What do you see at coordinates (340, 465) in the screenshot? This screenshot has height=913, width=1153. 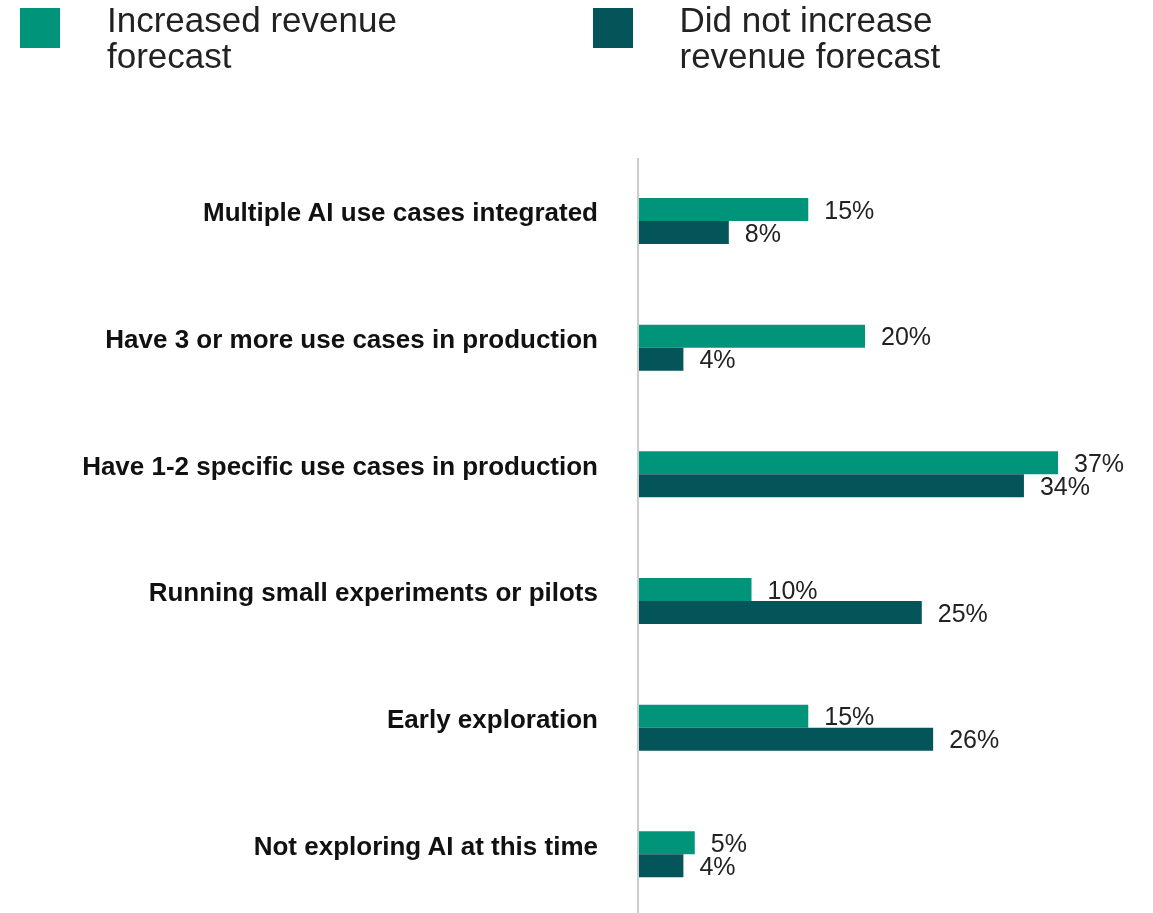 I see `y-tick-label: Have 1-2 specific use cases in production` at bounding box center [340, 465].